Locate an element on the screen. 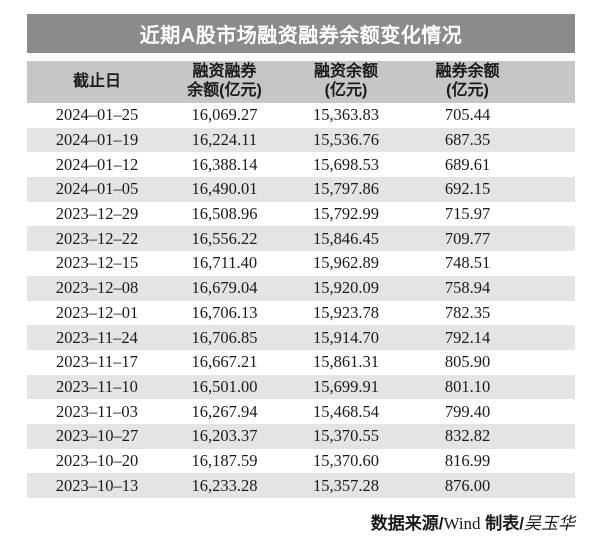 The image size is (602, 539). financing-cell: 15,797.86 is located at coordinates (346, 189).